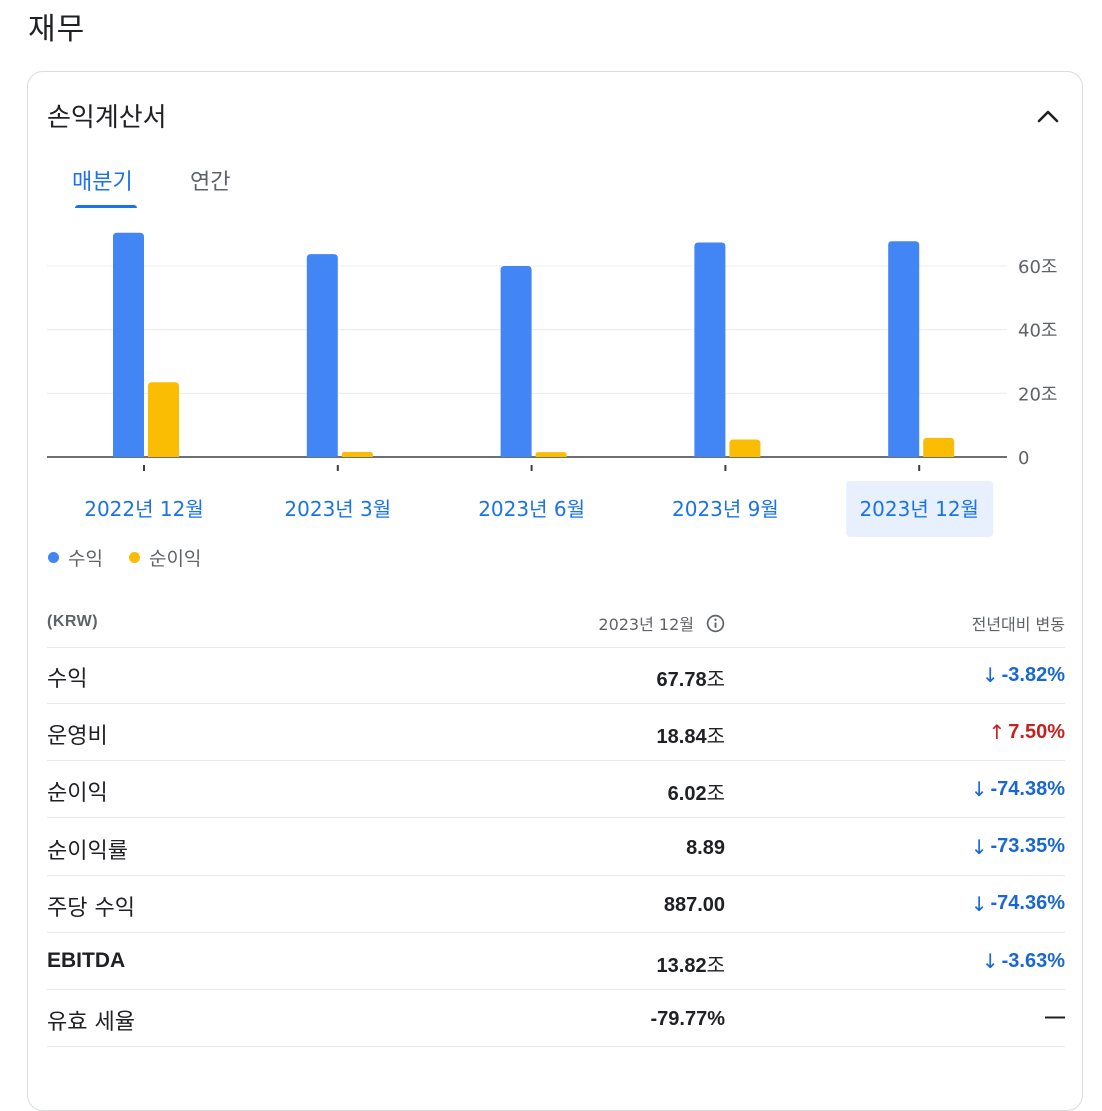 This screenshot has height=1111, width=1102. I want to click on chevron-up-icon, so click(1048, 116).